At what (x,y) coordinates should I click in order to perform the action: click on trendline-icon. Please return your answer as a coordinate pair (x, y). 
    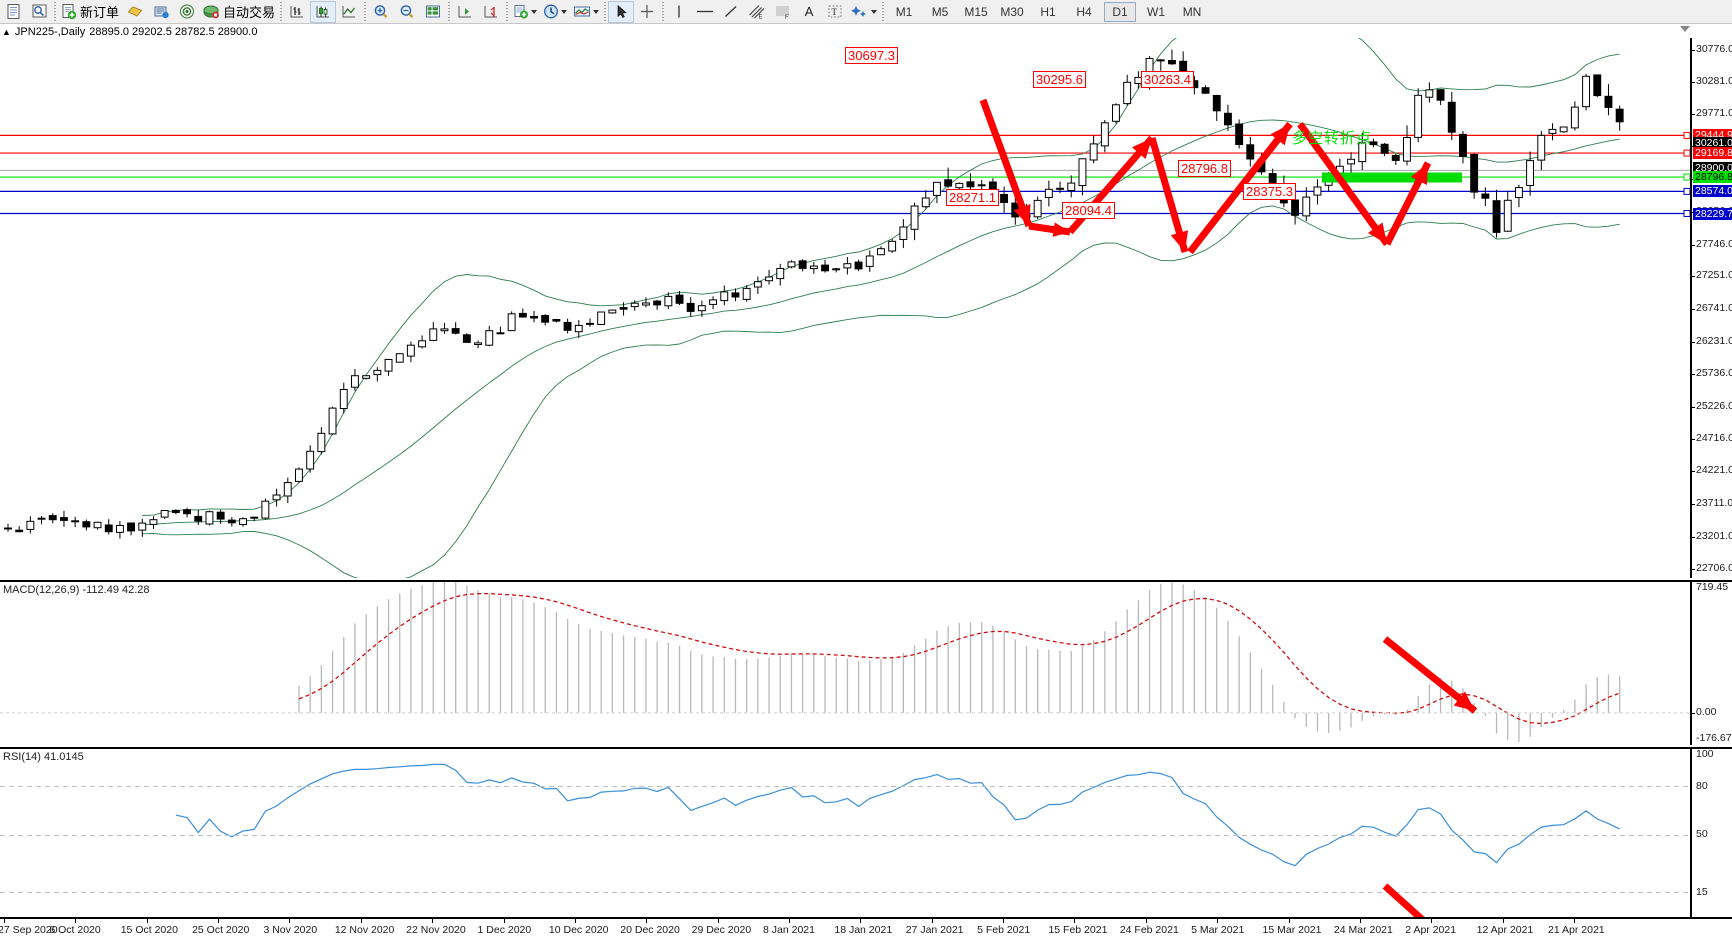
    Looking at the image, I should click on (731, 12).